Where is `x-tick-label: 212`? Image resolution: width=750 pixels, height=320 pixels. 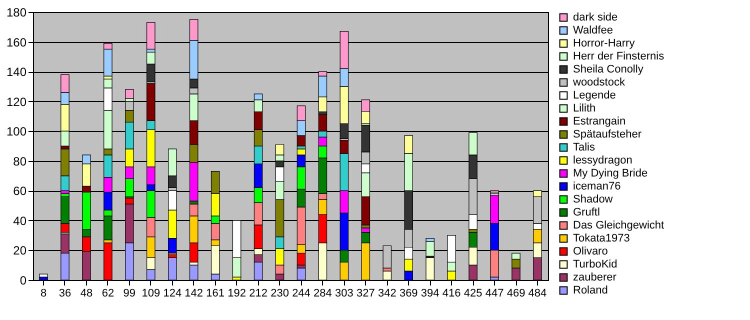 x-tick-label: 212 is located at coordinates (258, 294).